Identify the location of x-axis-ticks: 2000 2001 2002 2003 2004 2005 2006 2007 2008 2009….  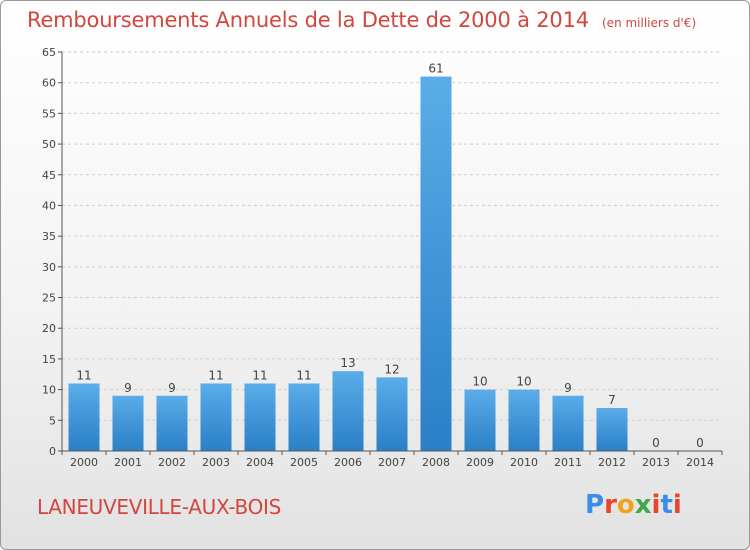
(392, 460).